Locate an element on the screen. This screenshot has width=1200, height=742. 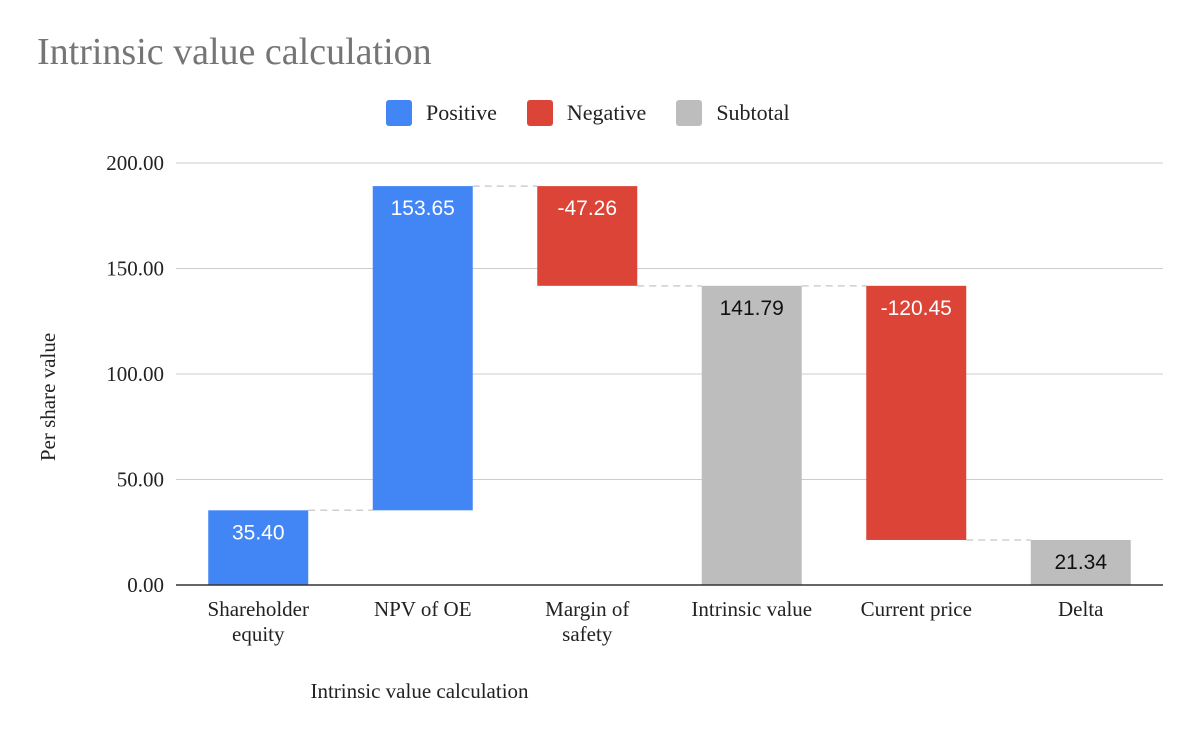
data-label: 153.65 is located at coordinates (423, 208).